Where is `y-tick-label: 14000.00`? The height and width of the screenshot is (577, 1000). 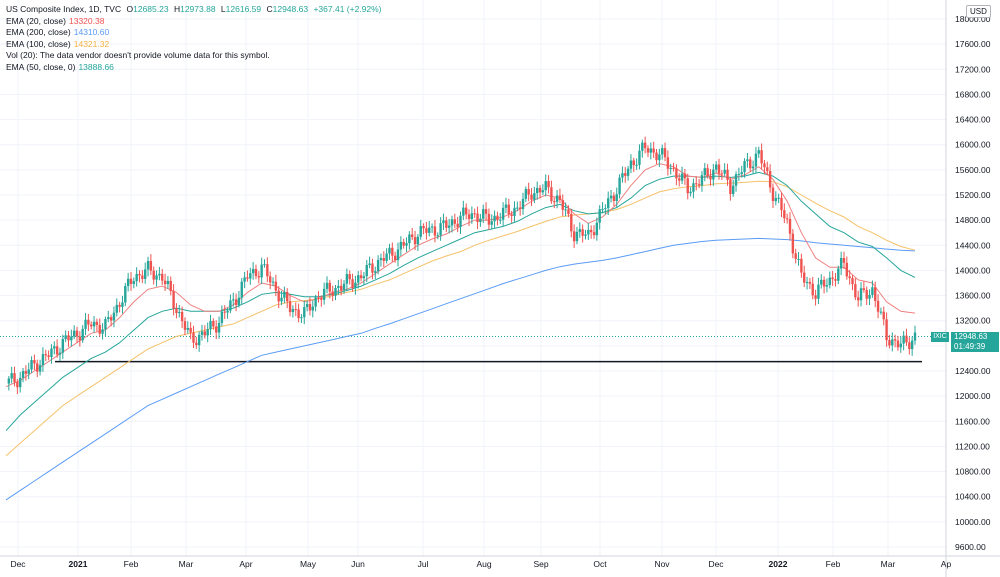 y-tick-label: 14000.00 is located at coordinates (973, 270).